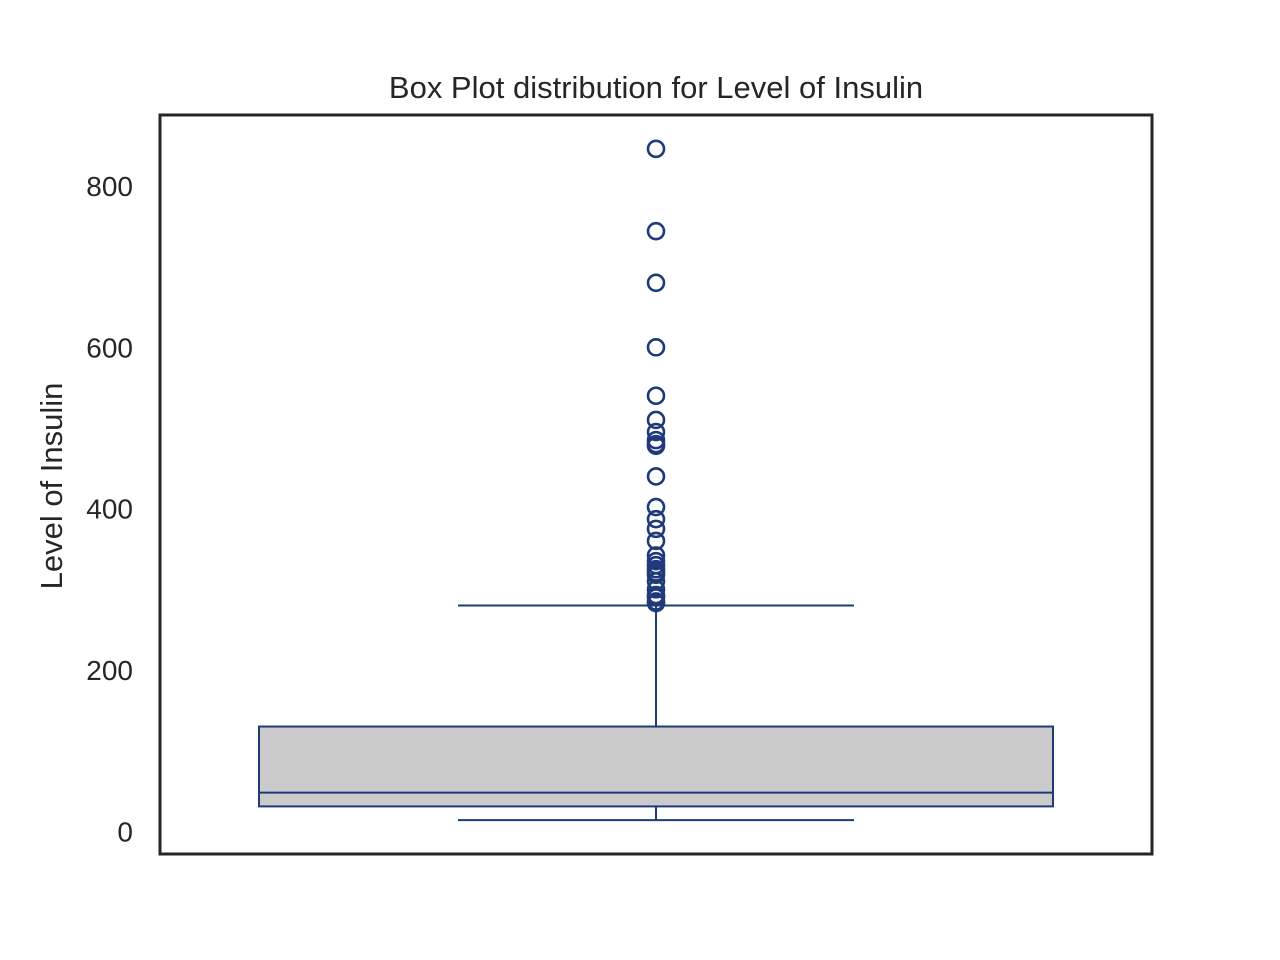 This screenshot has width=1280, height=960. Describe the element at coordinates (51, 486) in the screenshot. I see `y-axis-label: Level of Insulin` at that location.